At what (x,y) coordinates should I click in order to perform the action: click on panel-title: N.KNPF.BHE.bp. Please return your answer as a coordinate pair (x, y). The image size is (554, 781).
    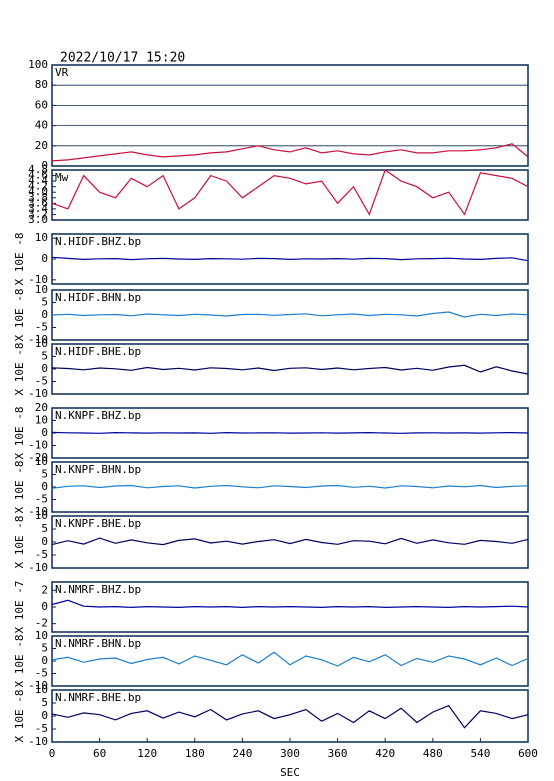
    Looking at the image, I should click on (98, 523).